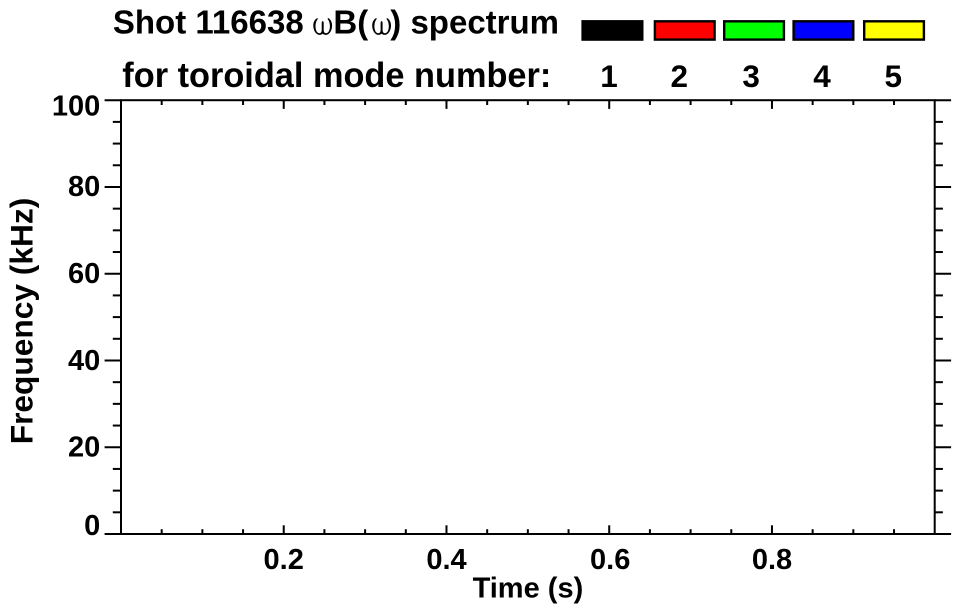 The image size is (963, 615). What do you see at coordinates (446, 560) in the screenshot?
I see `svg-text: 0.4` at bounding box center [446, 560].